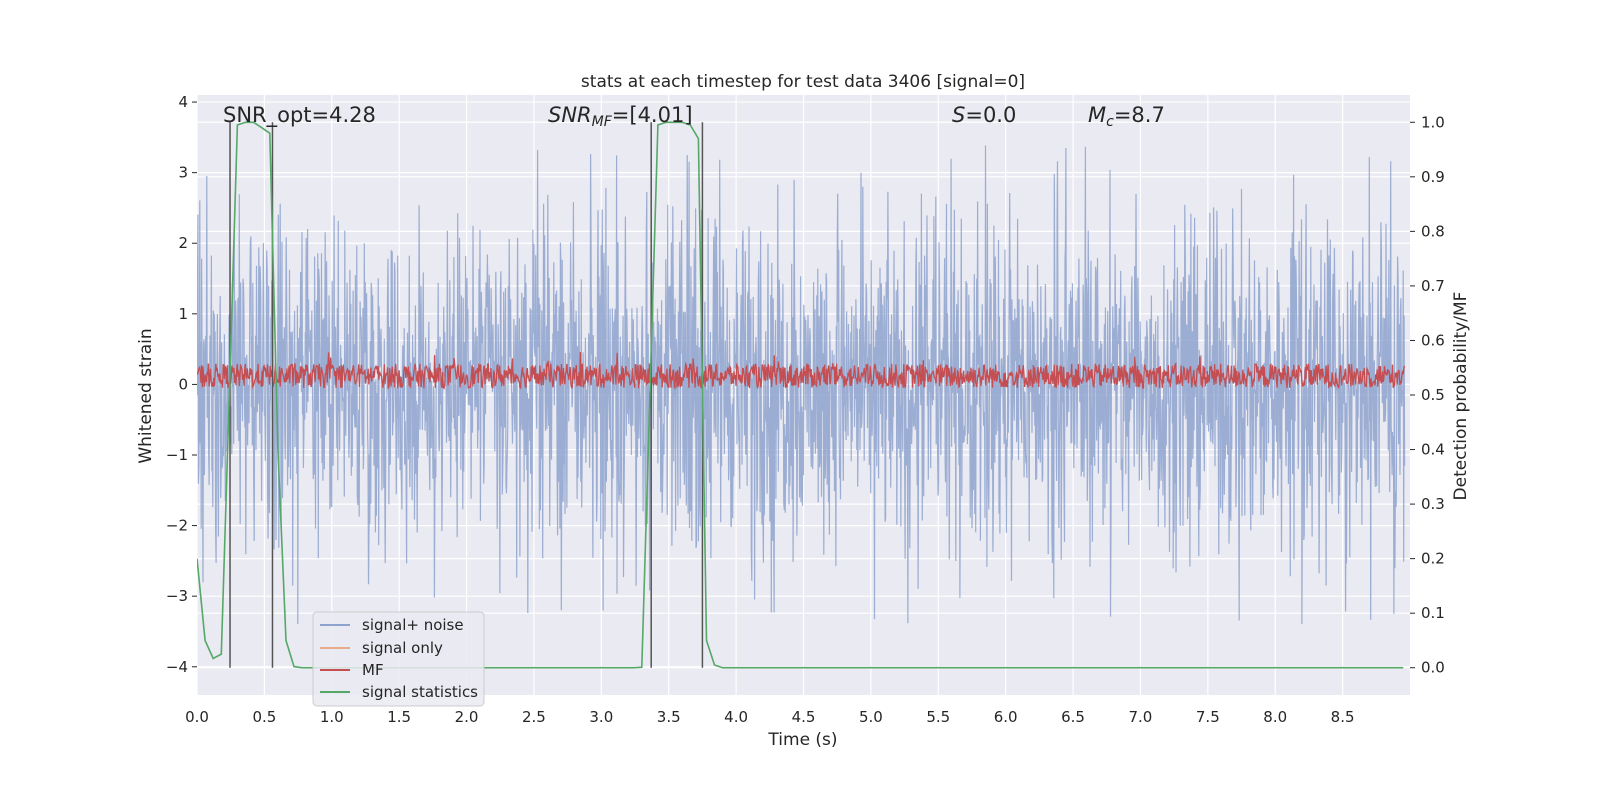 This screenshot has height=800, width=1600. Describe the element at coordinates (177, 526) in the screenshot. I see `y-tick-label-2: −2` at that location.